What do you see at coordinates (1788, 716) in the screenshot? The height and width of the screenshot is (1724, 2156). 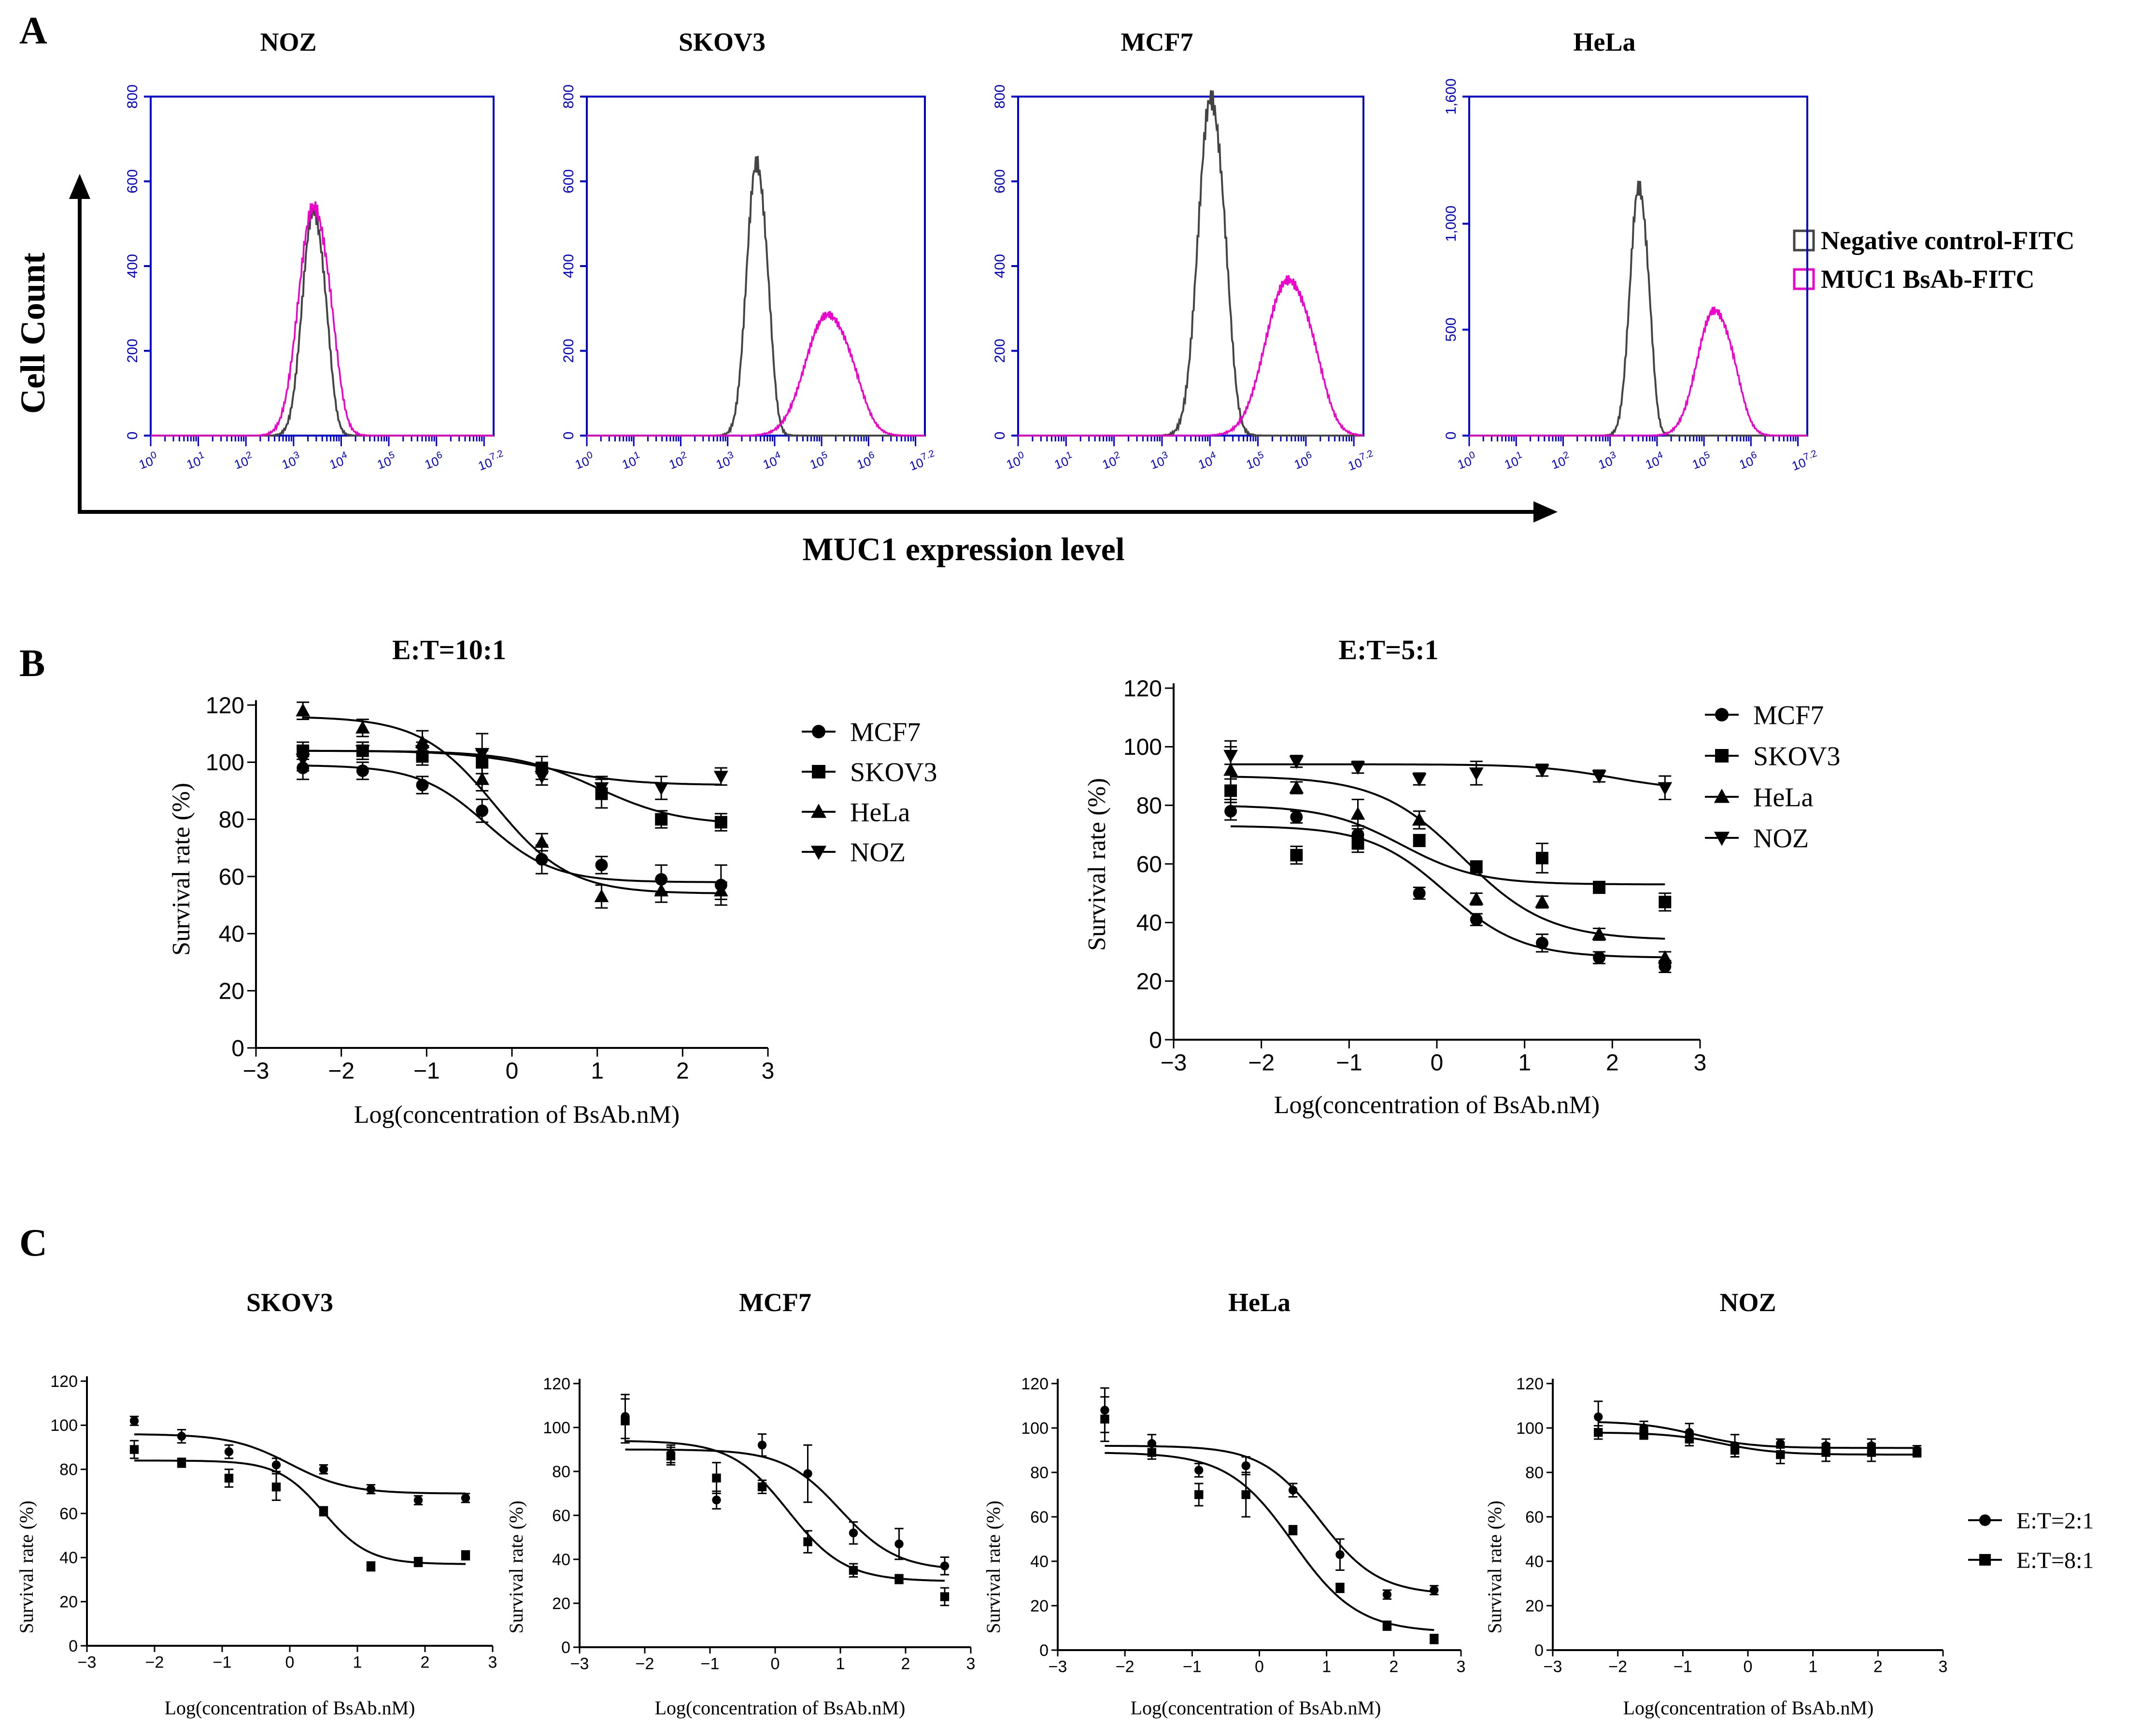 I see `legend-label: MCF7` at bounding box center [1788, 716].